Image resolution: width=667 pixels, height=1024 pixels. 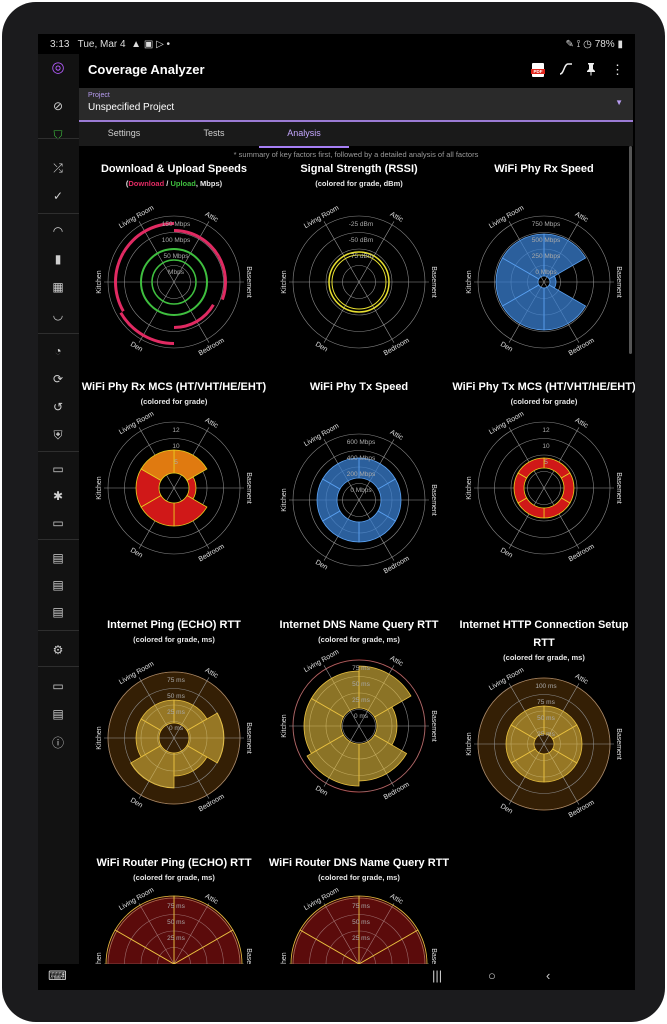 What do you see at coordinates (214, 133) in the screenshot?
I see `tab-tests: Tests` at bounding box center [214, 133].